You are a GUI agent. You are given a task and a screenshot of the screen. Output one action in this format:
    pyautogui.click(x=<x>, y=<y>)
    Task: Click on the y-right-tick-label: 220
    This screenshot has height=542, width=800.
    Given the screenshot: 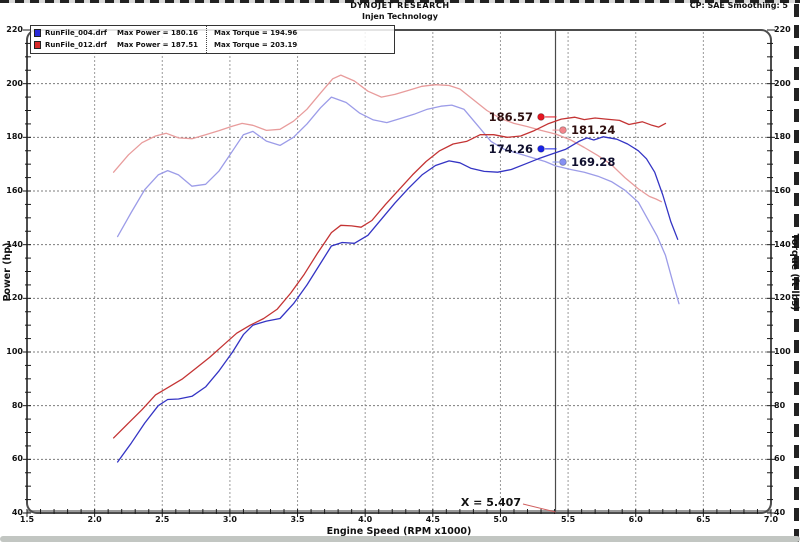 What is the action you would take?
    pyautogui.click(x=782, y=29)
    